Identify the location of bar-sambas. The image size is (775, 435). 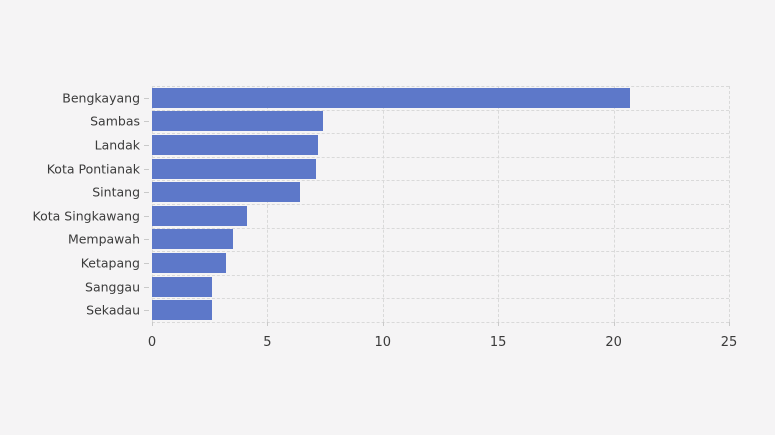
(237, 121).